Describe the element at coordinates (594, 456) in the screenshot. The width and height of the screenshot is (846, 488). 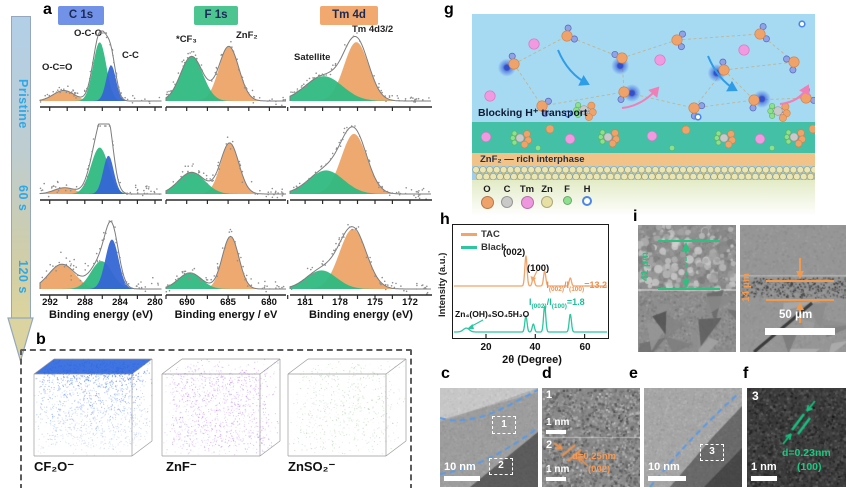
I see `d-spacing-d: d=0.25nm` at that location.